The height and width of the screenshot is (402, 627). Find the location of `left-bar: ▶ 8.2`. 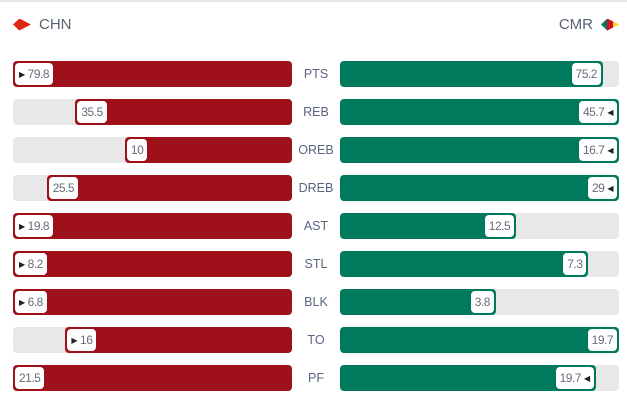

left-bar: ▶ 8.2 is located at coordinates (152, 264).